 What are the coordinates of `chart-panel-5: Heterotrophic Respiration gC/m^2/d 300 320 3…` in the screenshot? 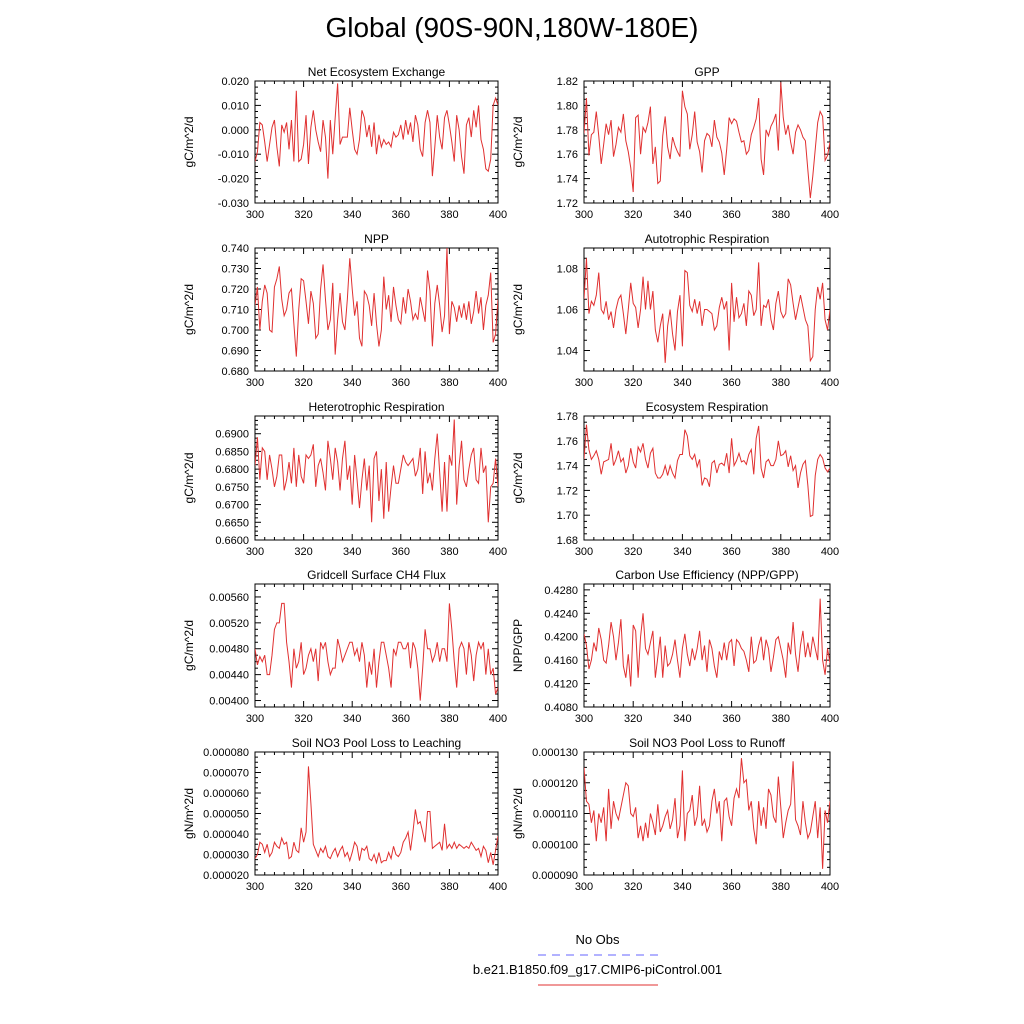 It's located at (344, 479).